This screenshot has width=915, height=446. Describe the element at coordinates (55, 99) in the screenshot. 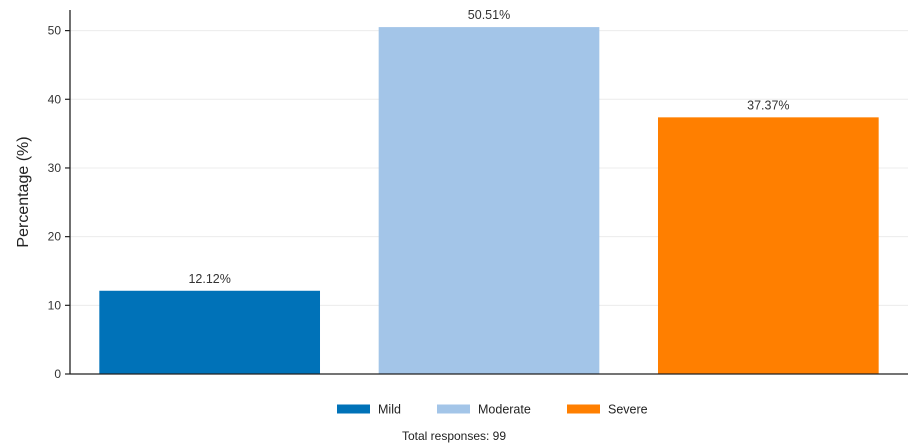

I see `y-tick-label: 40` at that location.